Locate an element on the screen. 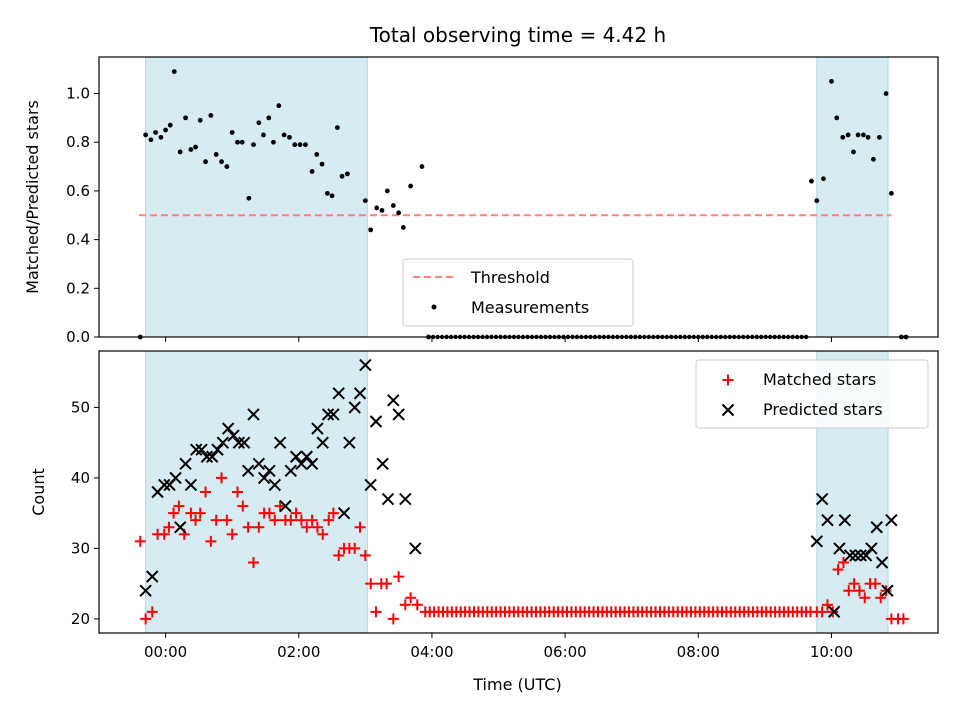  ratio-panel-y-tick-label: 0.0 is located at coordinates (78, 337).